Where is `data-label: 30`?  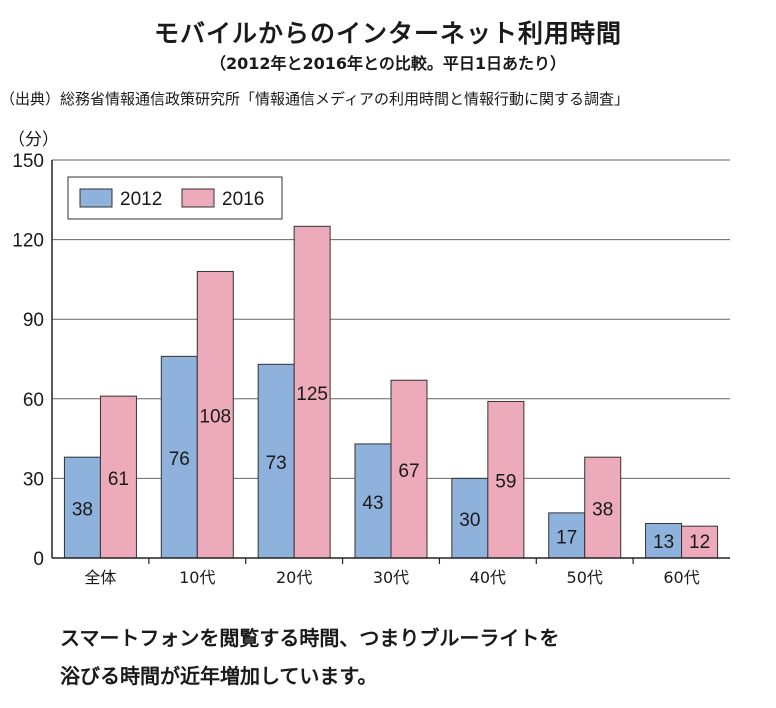 data-label: 30 is located at coordinates (469, 520).